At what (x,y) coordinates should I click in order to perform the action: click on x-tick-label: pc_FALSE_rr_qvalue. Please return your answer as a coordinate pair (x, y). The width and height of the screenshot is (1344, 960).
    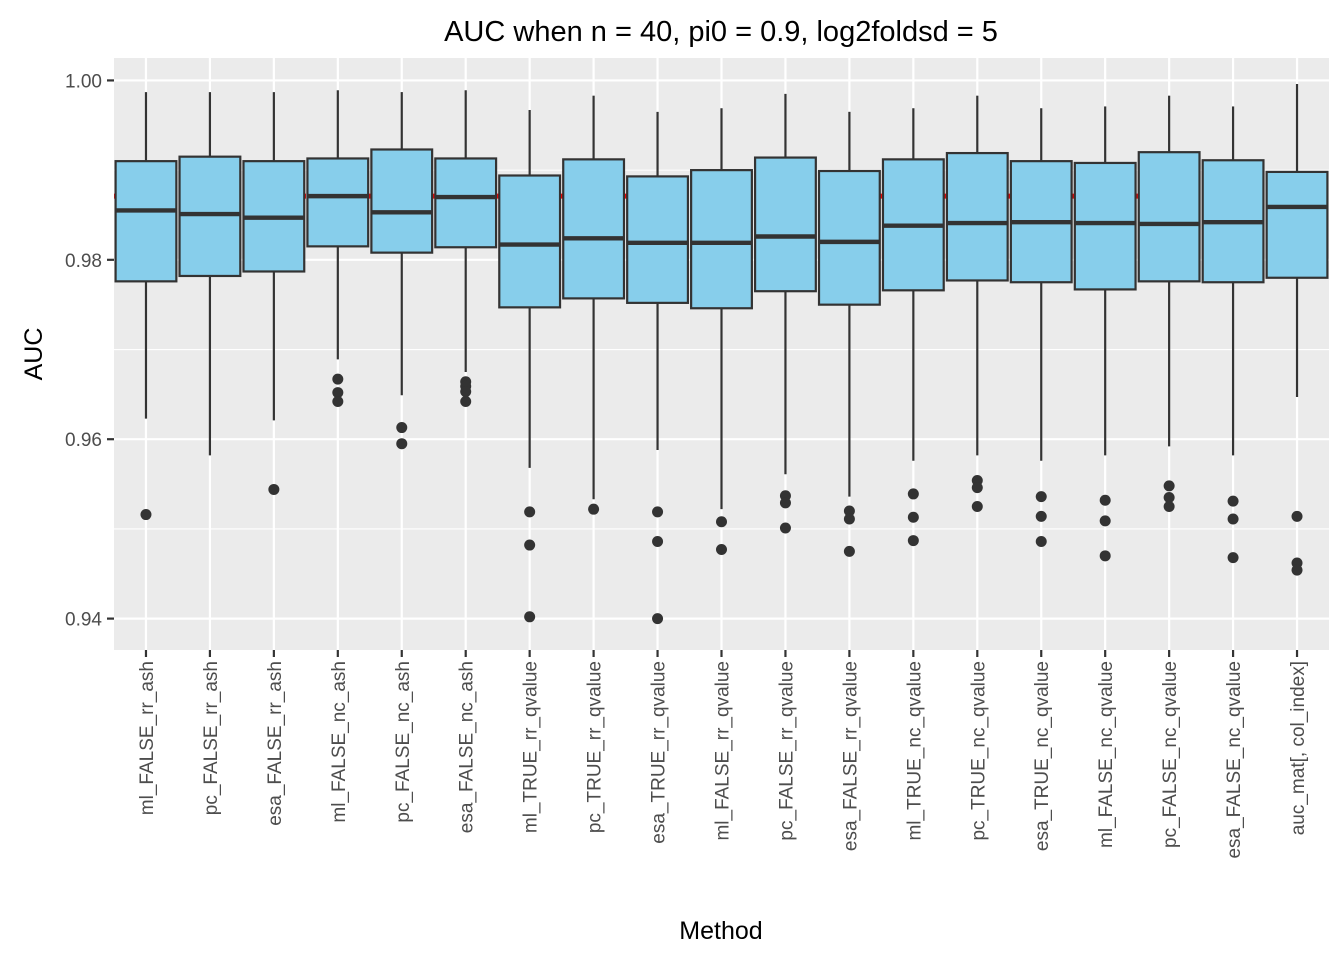
    Looking at the image, I should click on (786, 751).